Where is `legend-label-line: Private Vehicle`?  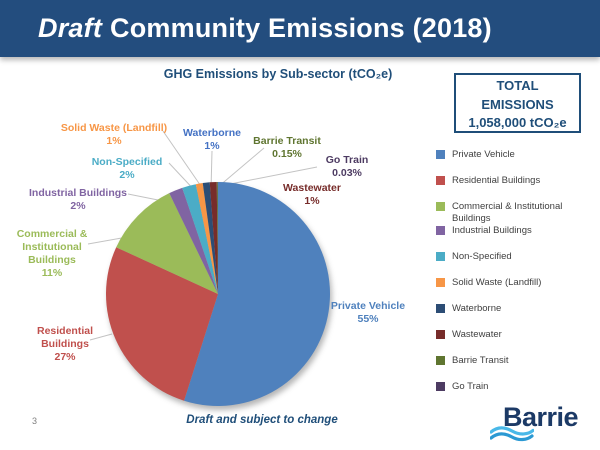 legend-label-line: Private Vehicle is located at coordinates (483, 154).